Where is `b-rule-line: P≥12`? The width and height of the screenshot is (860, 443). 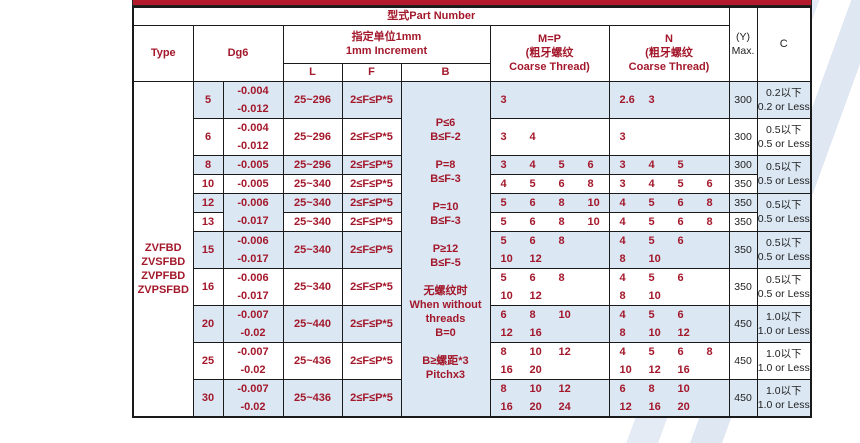
b-rule-line: P≥12 is located at coordinates (445, 248).